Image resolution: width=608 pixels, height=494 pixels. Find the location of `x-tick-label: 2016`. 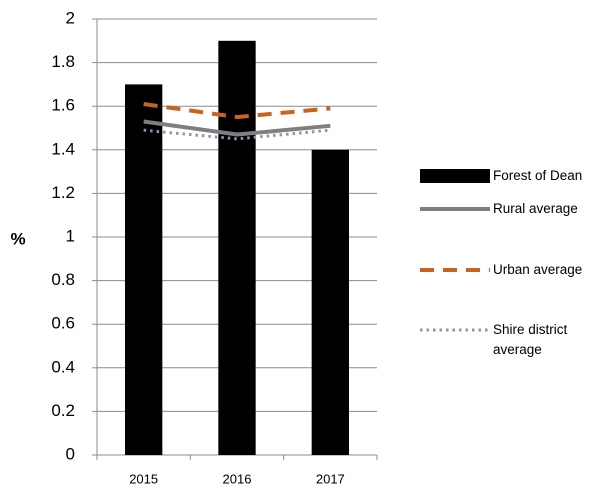

x-tick-label: 2016 is located at coordinates (237, 478).